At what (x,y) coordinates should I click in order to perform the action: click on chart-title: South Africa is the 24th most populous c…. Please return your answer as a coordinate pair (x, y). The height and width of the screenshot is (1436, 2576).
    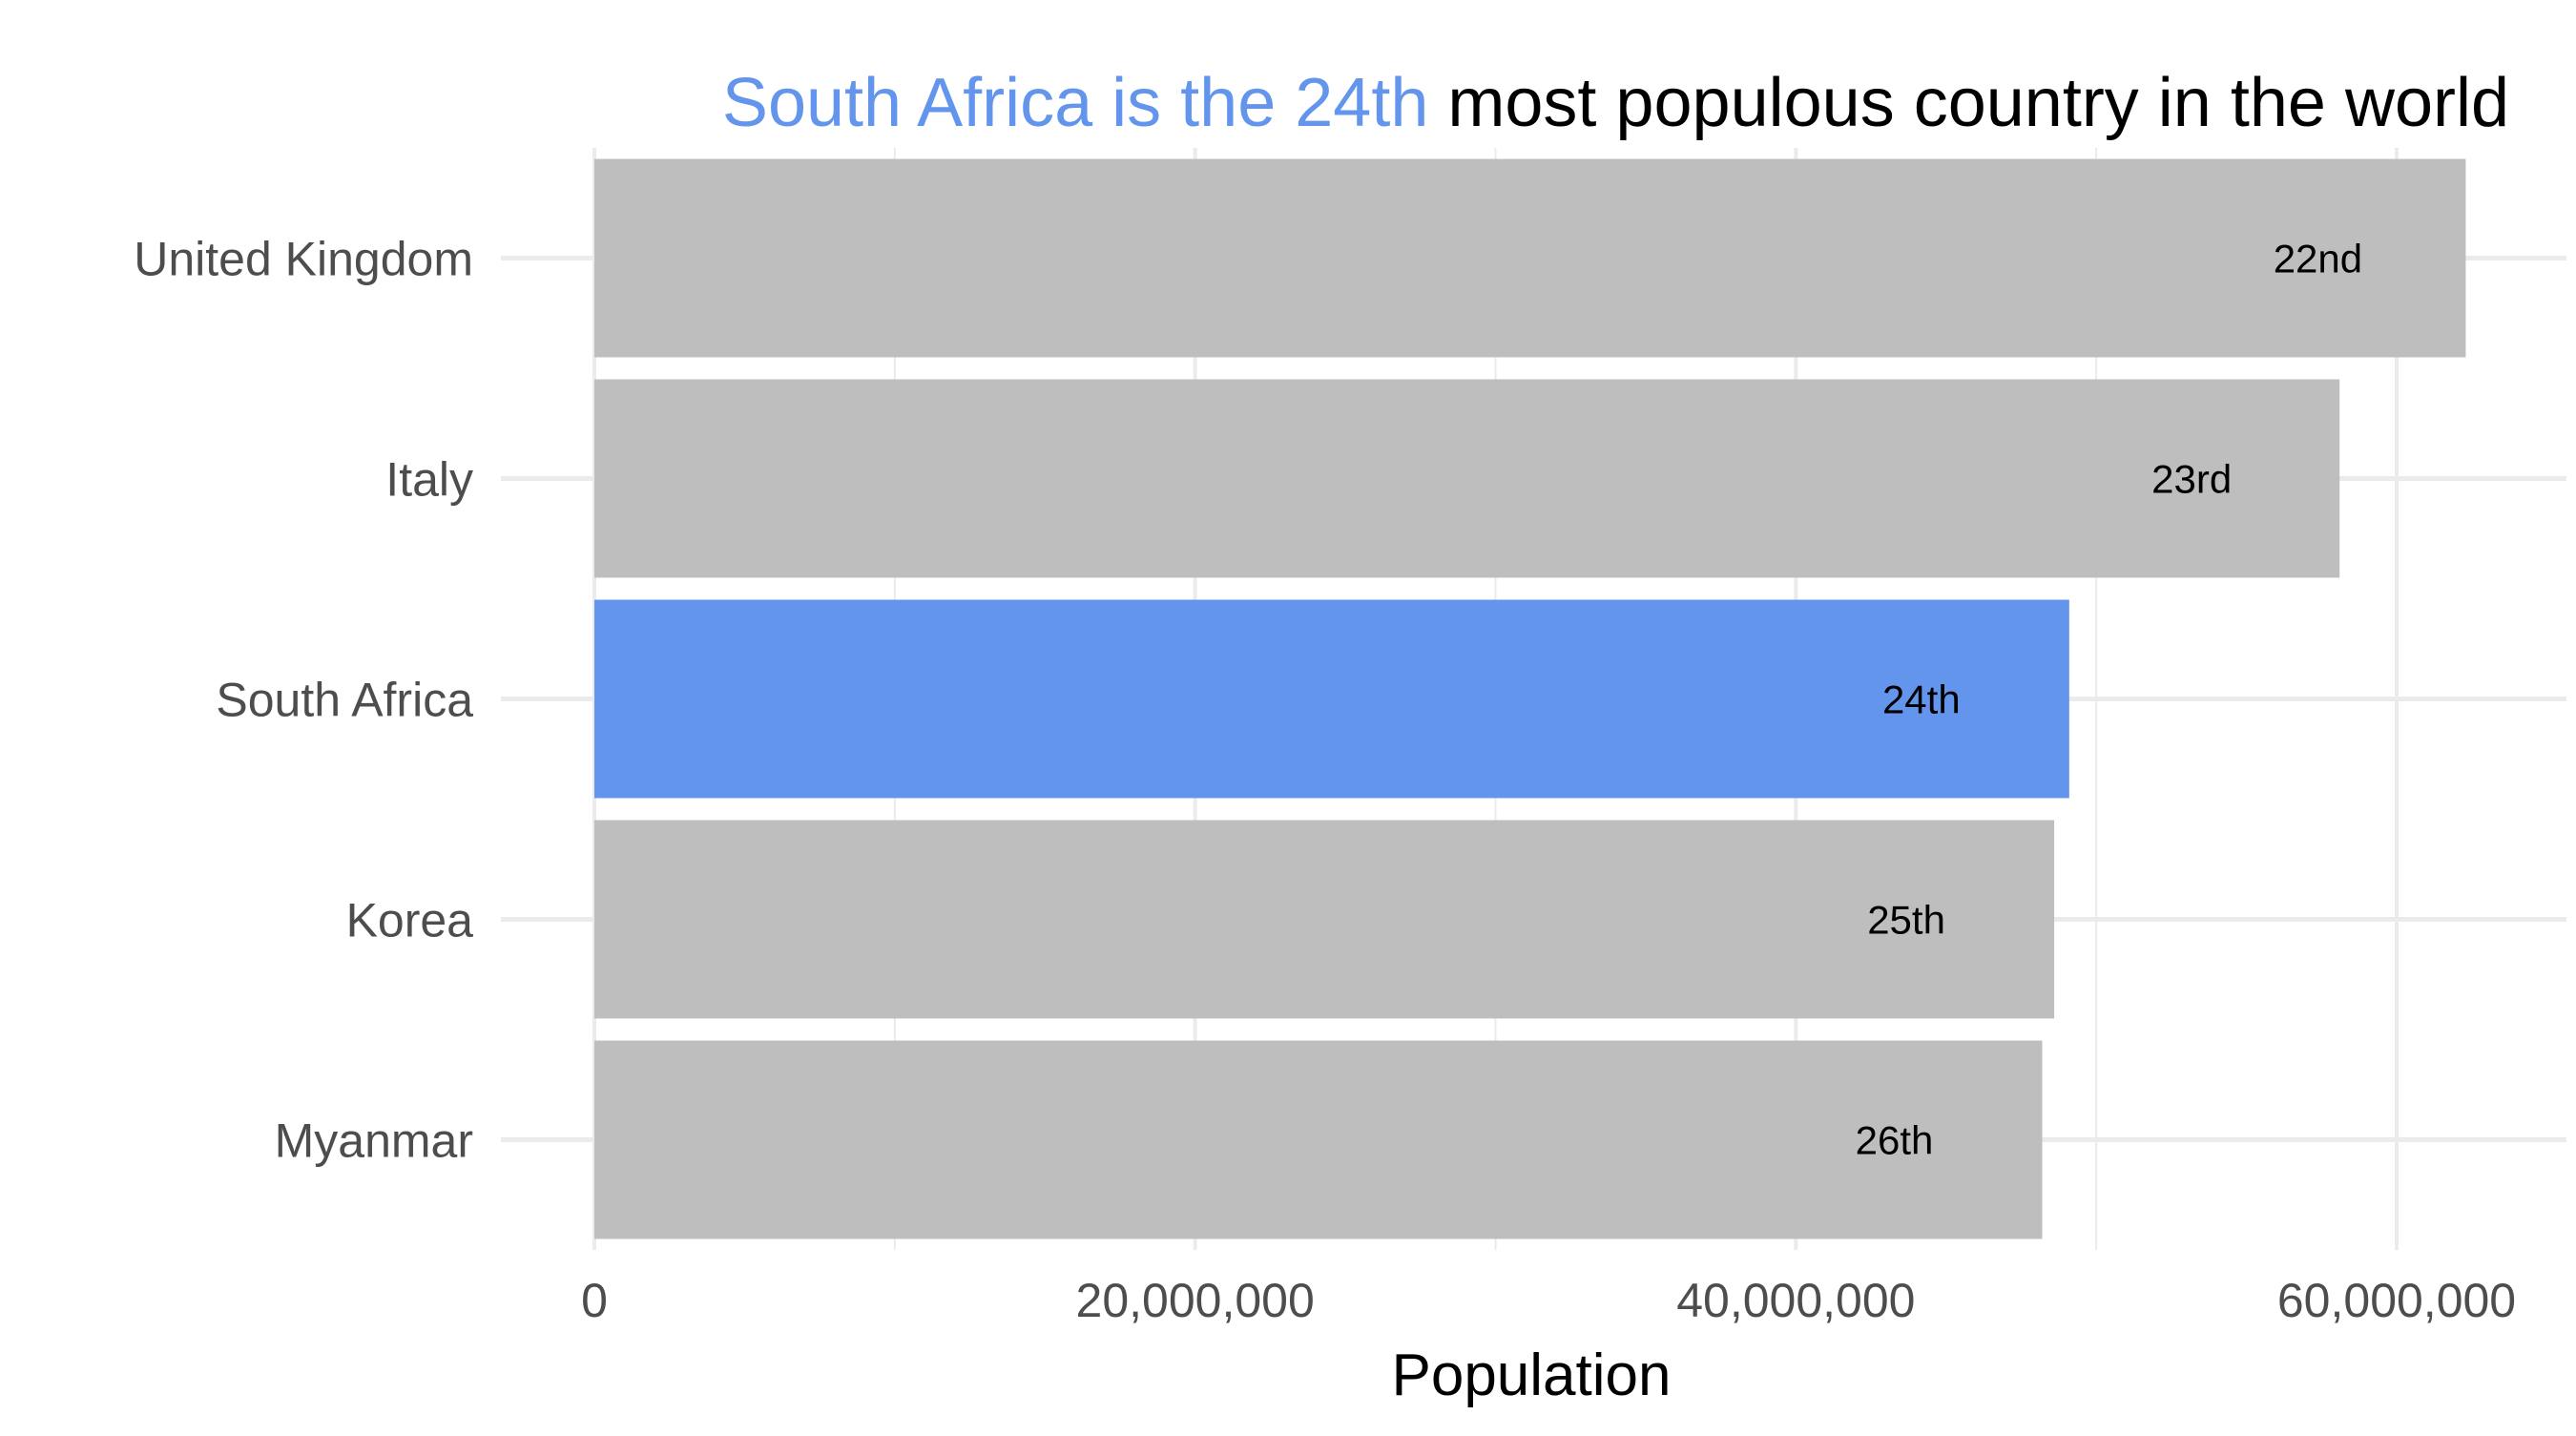
    Looking at the image, I should click on (1288, 103).